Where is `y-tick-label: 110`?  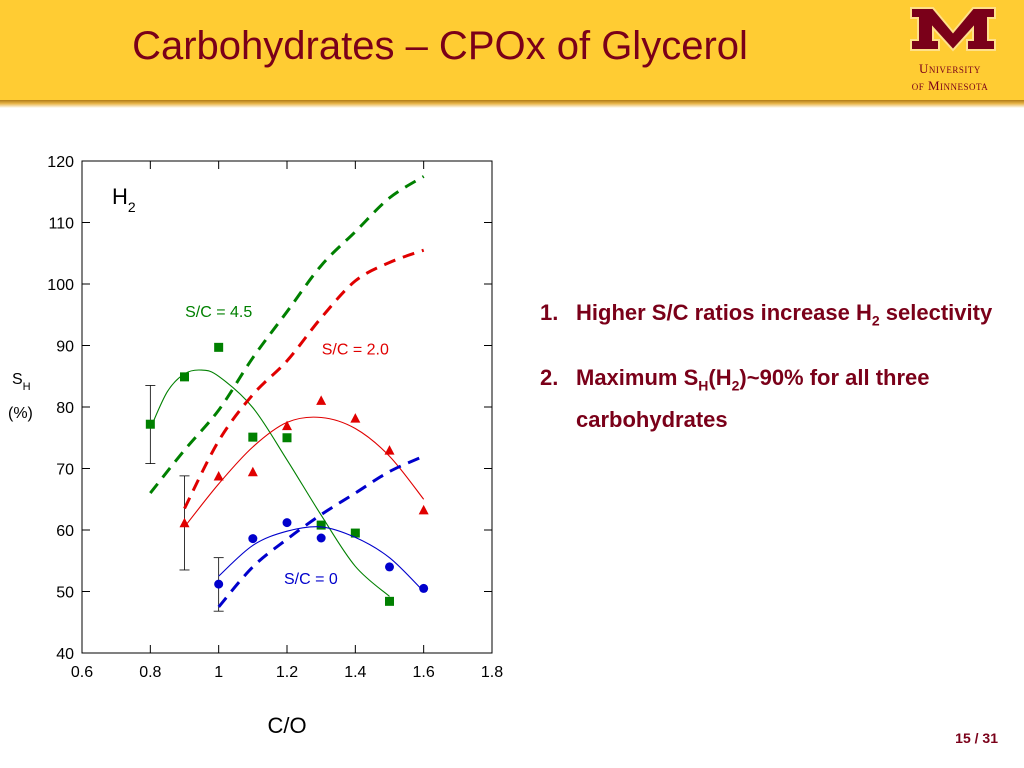 y-tick-label: 110 is located at coordinates (61, 224).